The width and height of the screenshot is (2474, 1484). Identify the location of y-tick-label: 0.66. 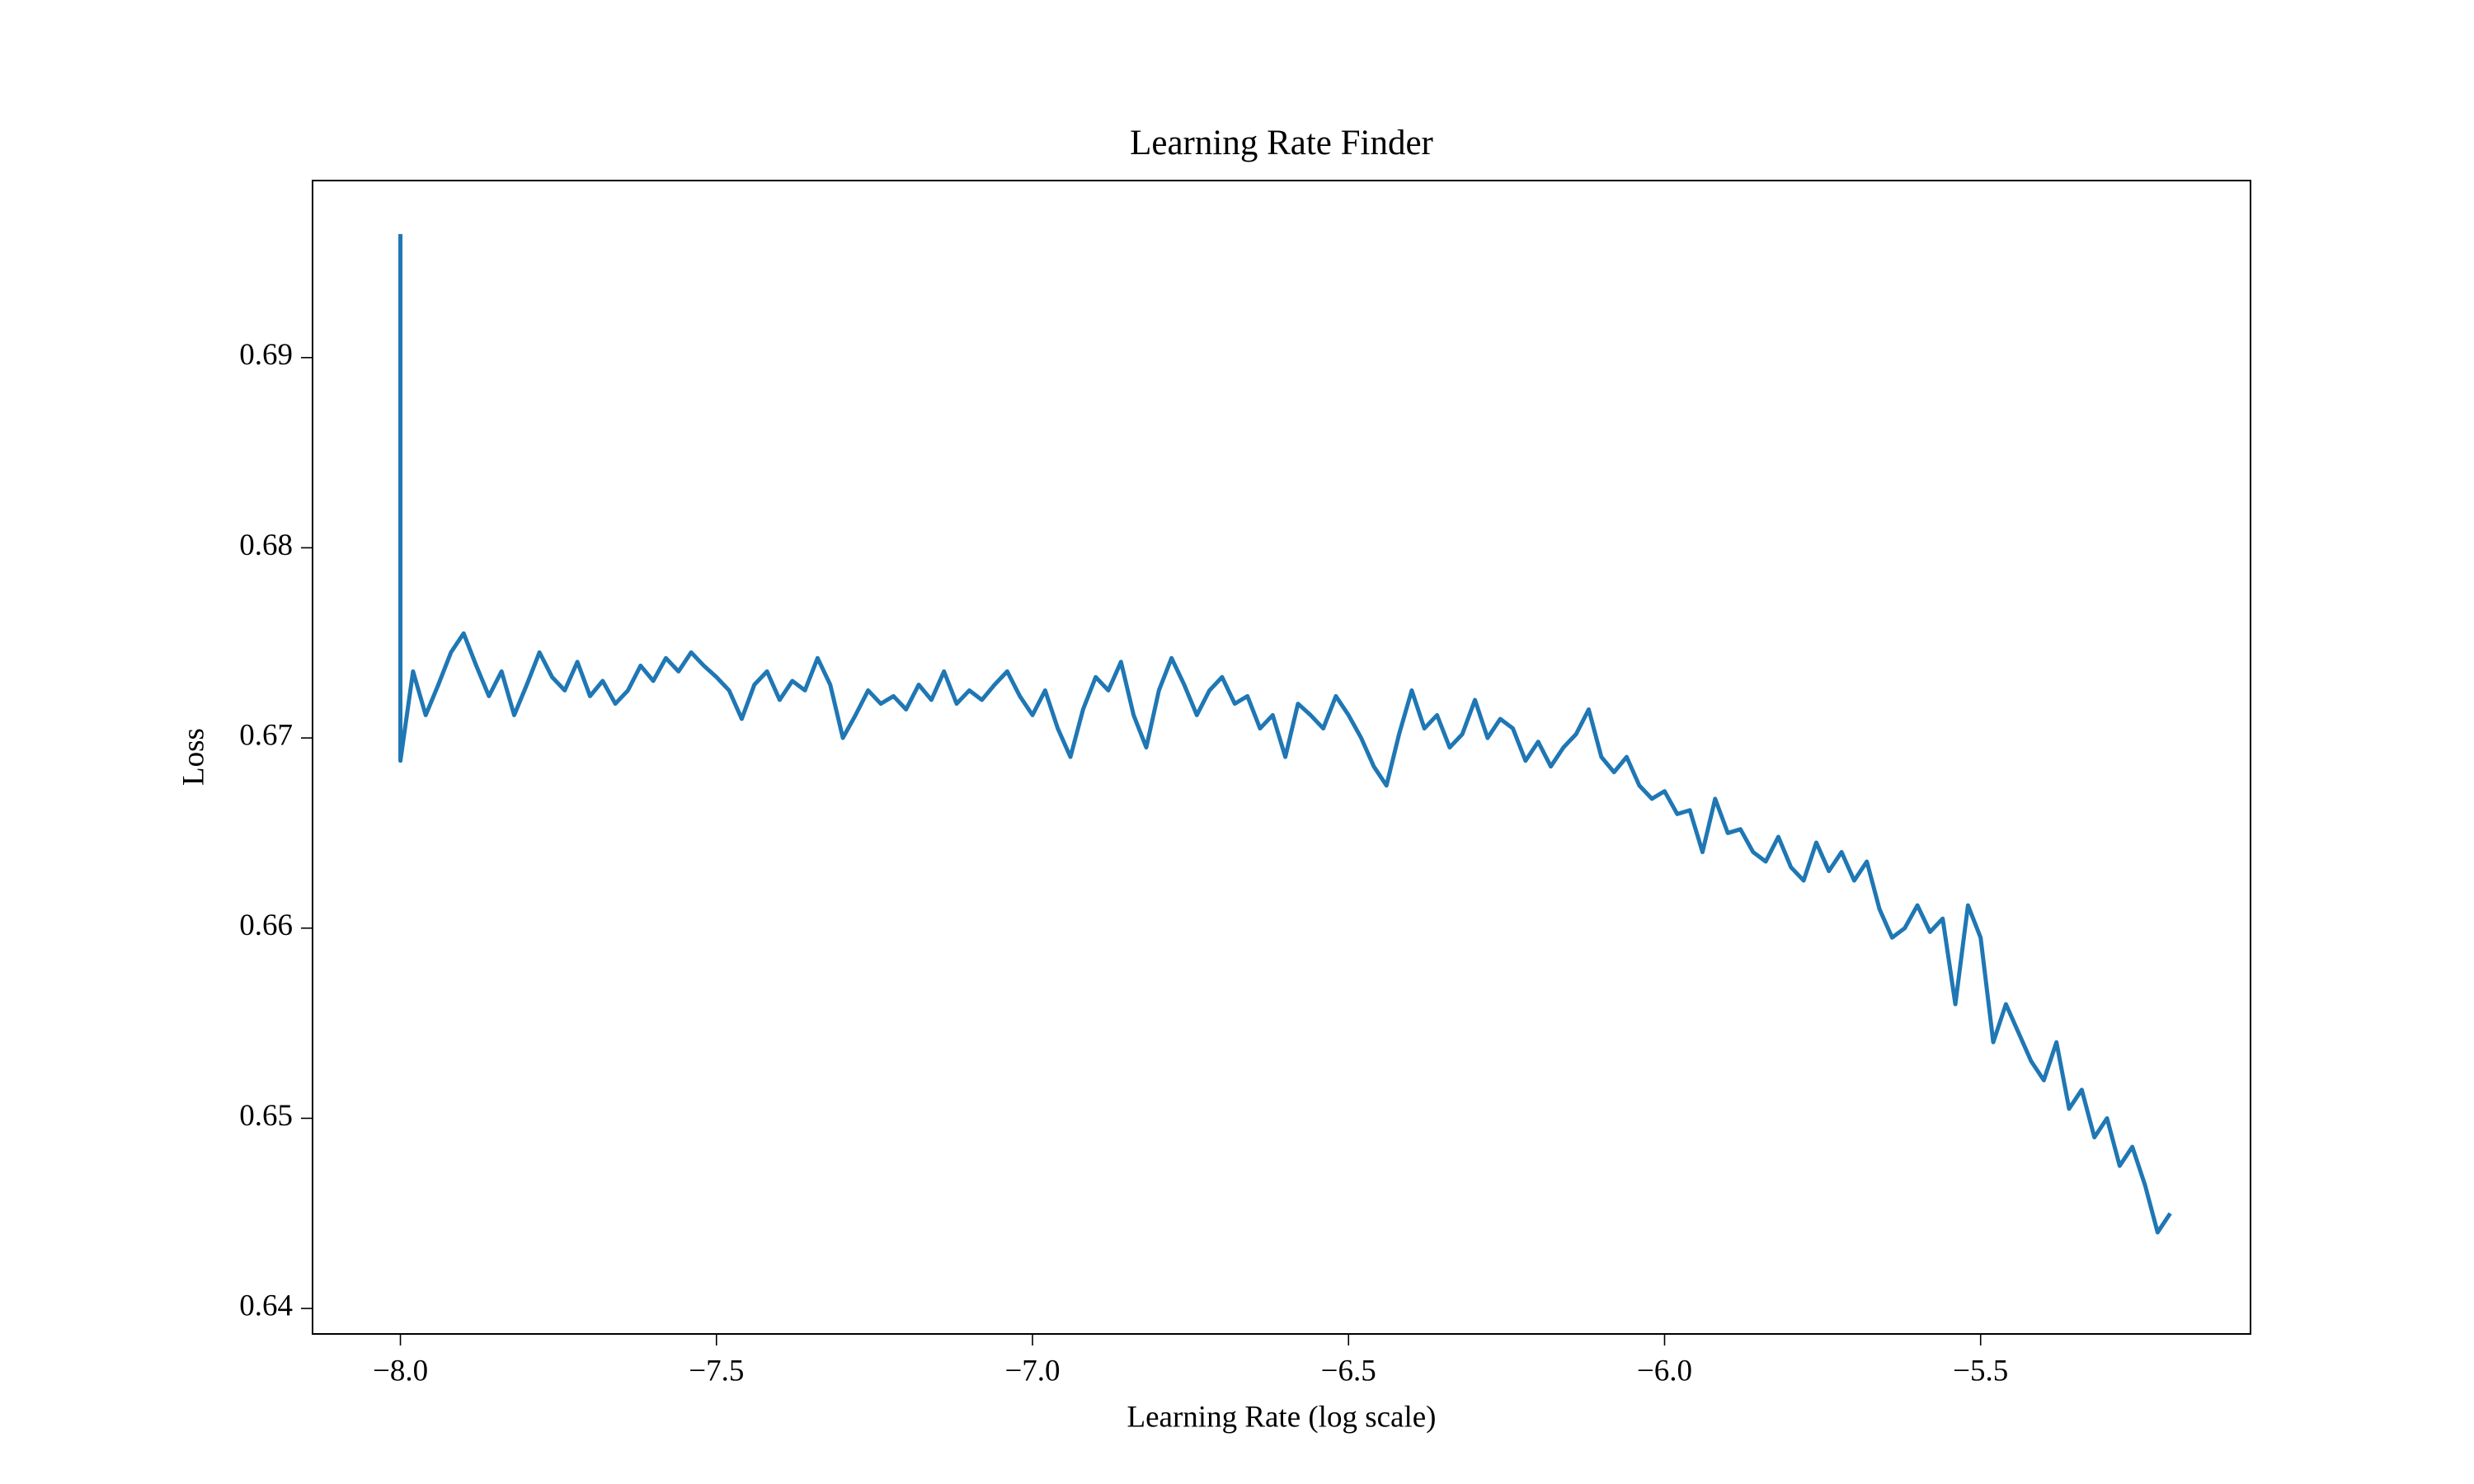
(266, 925).